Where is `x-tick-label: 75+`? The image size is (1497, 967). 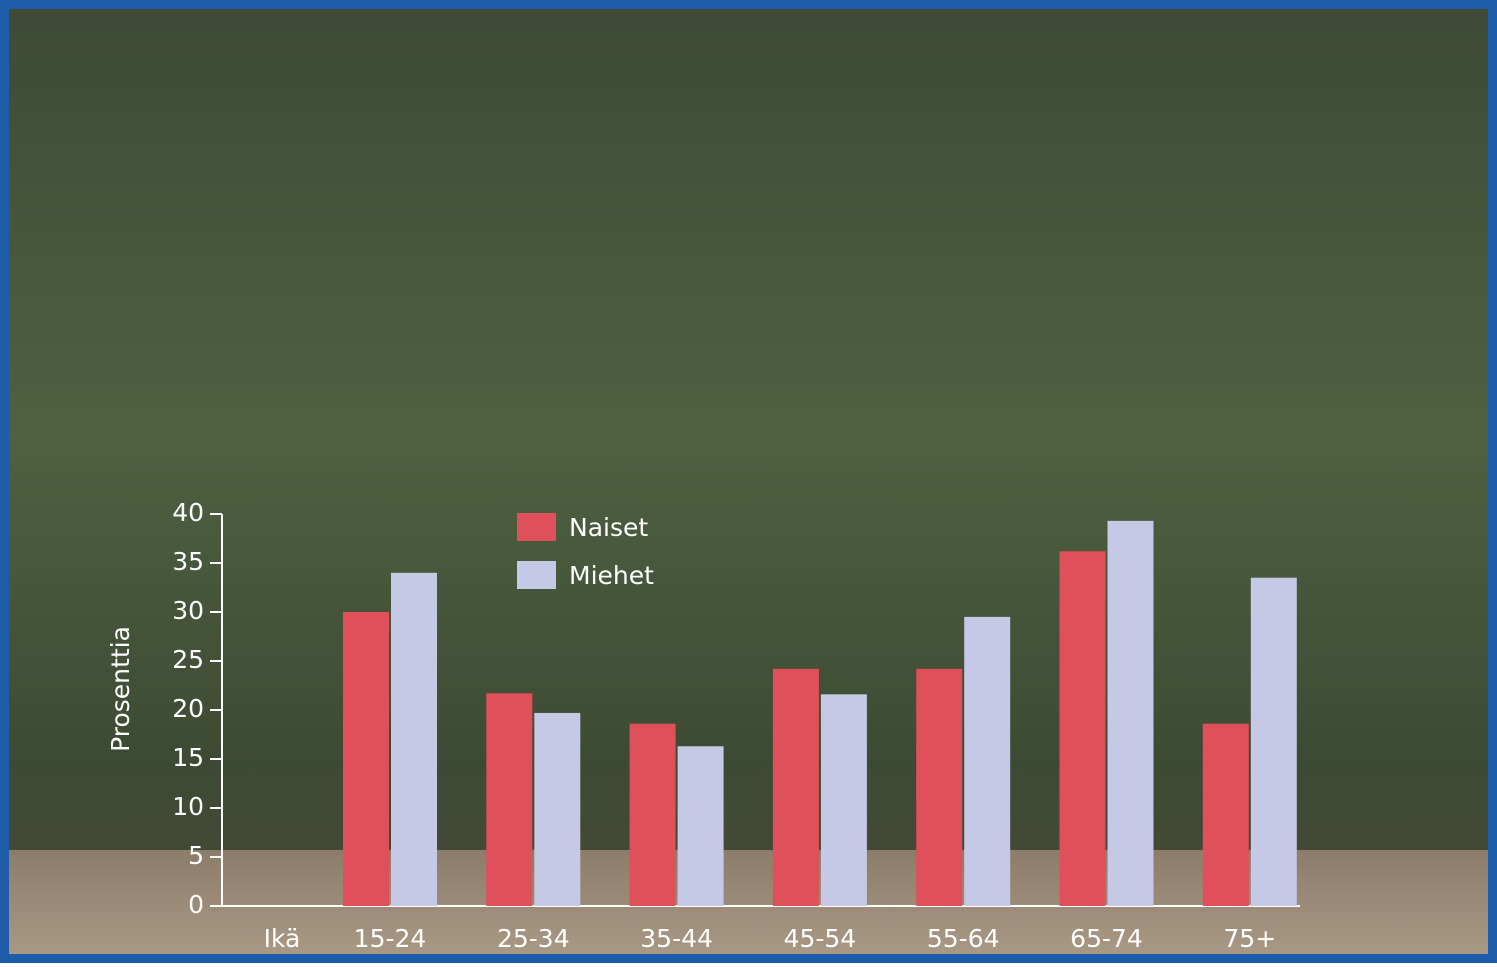 x-tick-label: 75+ is located at coordinates (1249, 938).